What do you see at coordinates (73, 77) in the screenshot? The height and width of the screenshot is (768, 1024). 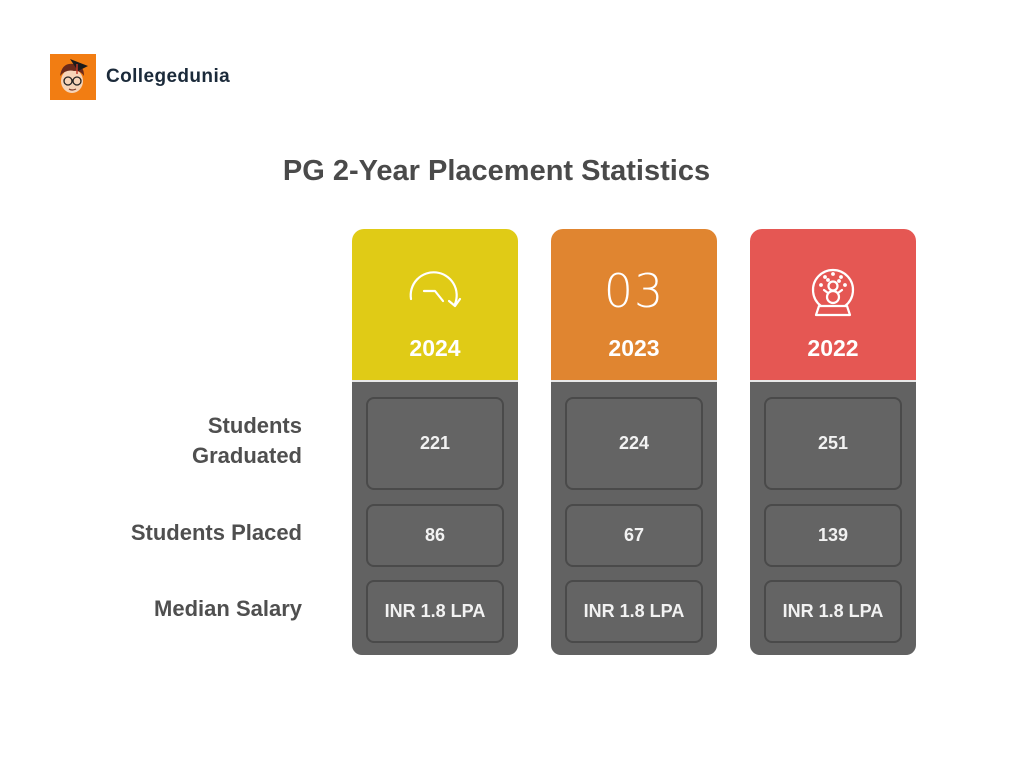 I see `logo-mascot-icon` at bounding box center [73, 77].